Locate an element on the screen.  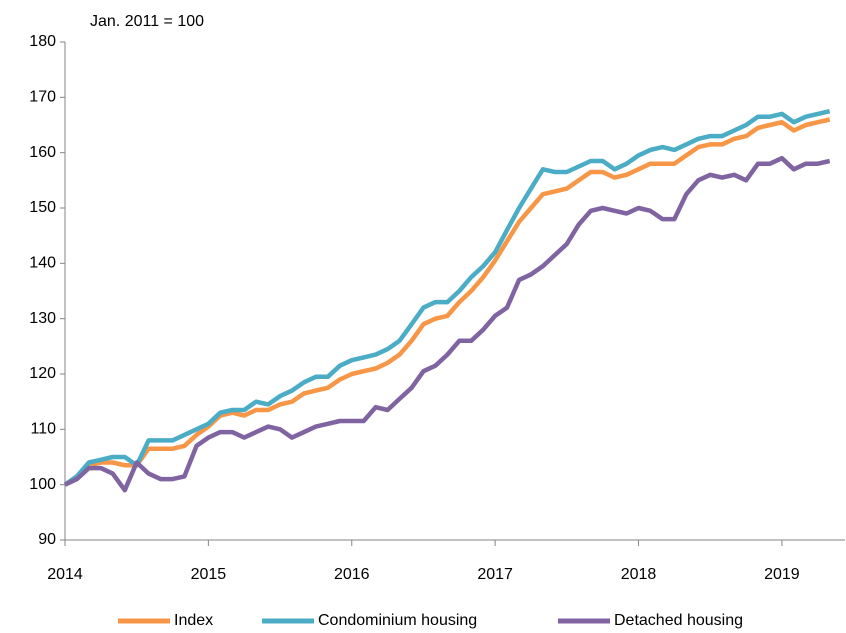
legend-label: Detached housing is located at coordinates (678, 620).